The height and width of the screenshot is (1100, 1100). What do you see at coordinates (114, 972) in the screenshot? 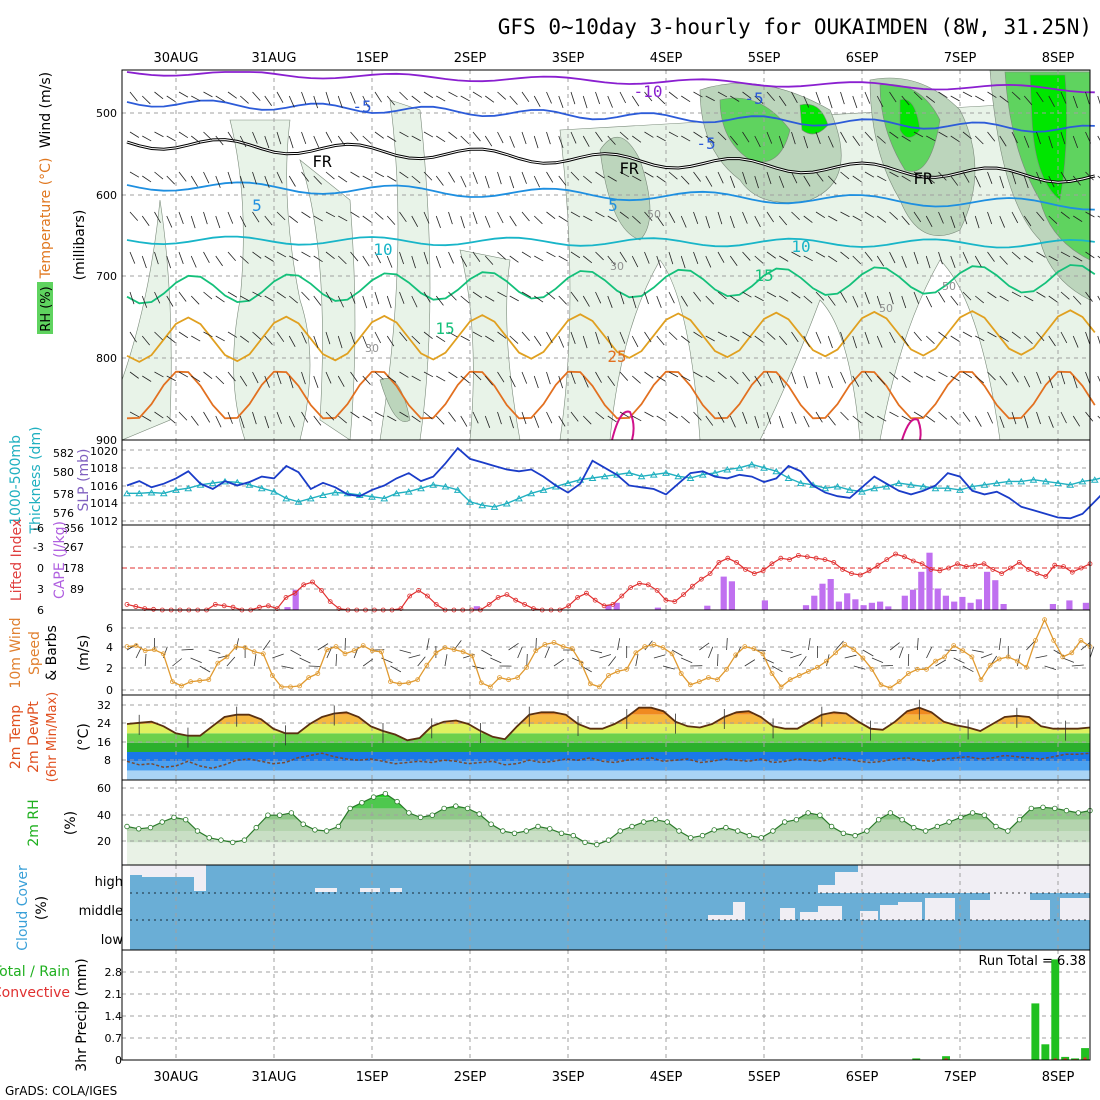
I see `y-tick-label: 2.8` at bounding box center [114, 972].